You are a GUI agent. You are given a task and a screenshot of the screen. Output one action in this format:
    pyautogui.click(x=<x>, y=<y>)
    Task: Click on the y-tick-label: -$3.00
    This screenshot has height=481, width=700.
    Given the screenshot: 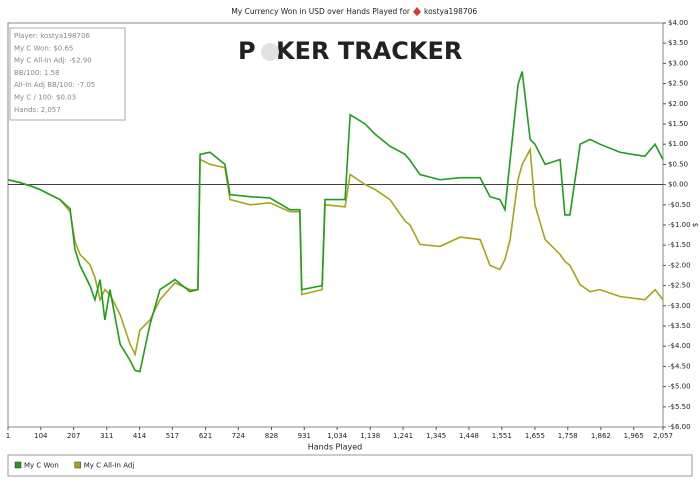 What is the action you would take?
    pyautogui.click(x=679, y=306)
    